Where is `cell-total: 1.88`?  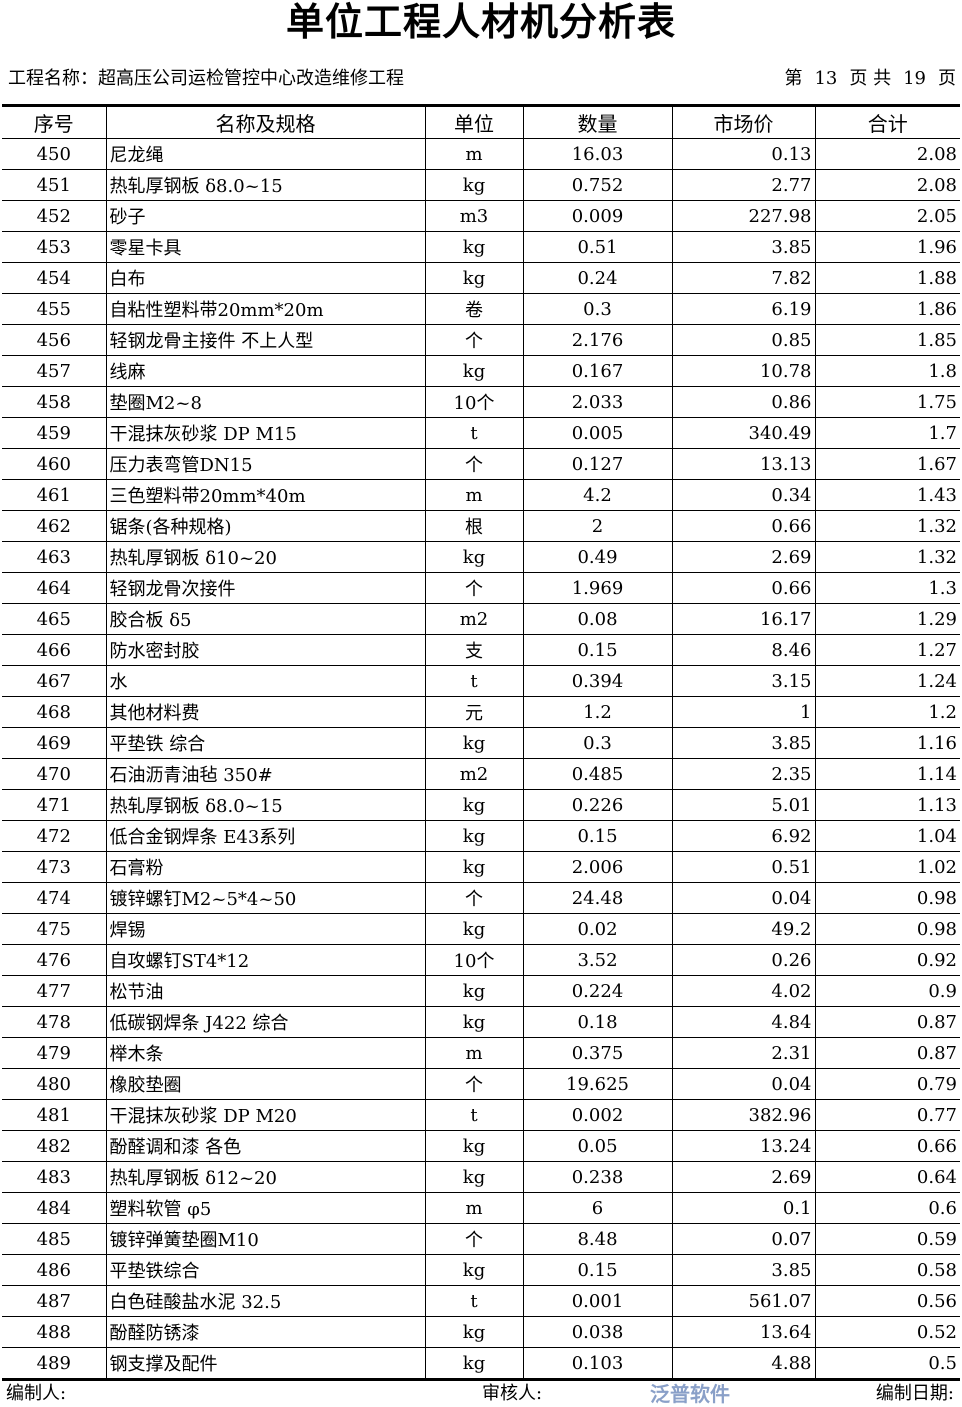
cell-total: 1.88 is located at coordinates (887, 278).